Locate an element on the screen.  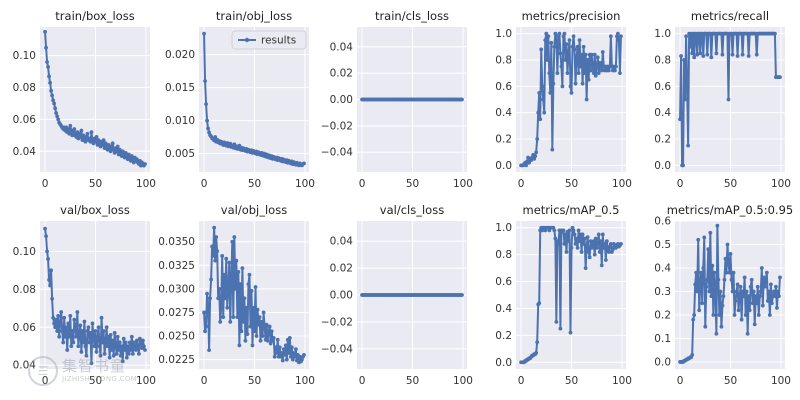
y-tick-label: 0.00 is located at coordinates (341, 100).